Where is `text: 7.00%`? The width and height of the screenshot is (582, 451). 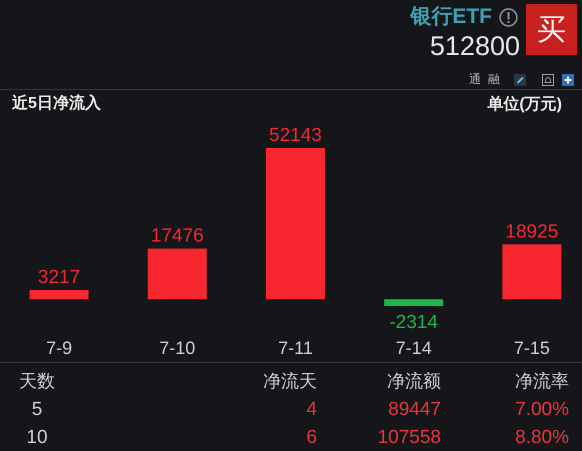
text: 7.00% is located at coordinates (542, 409).